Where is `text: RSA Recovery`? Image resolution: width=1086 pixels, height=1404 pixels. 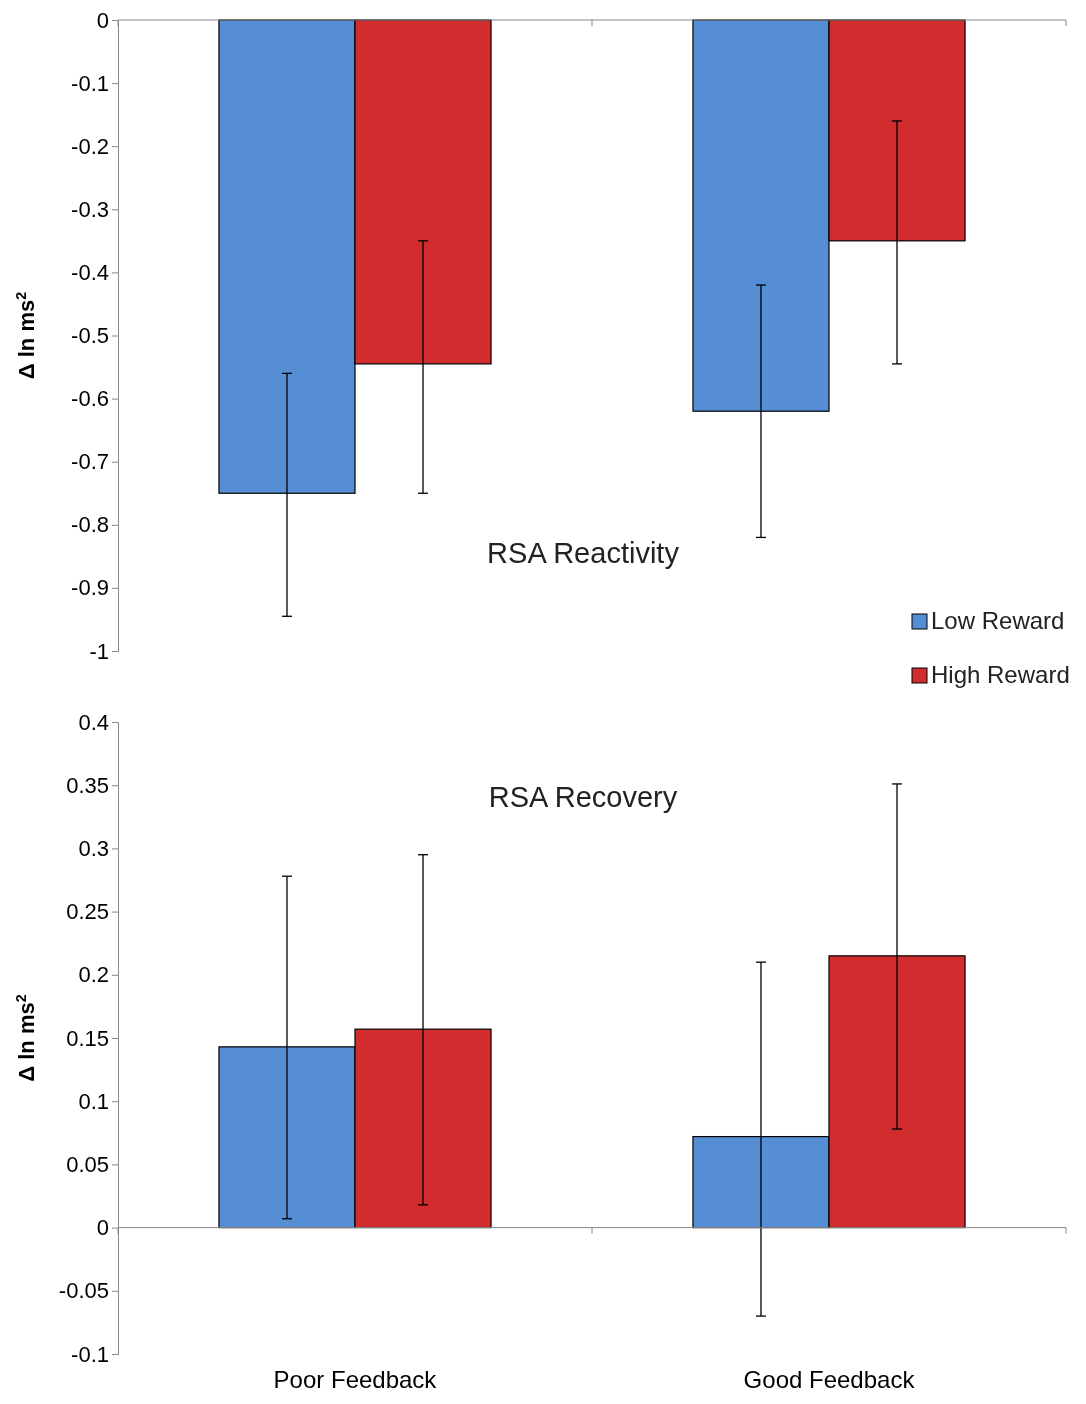 text: RSA Recovery is located at coordinates (583, 797).